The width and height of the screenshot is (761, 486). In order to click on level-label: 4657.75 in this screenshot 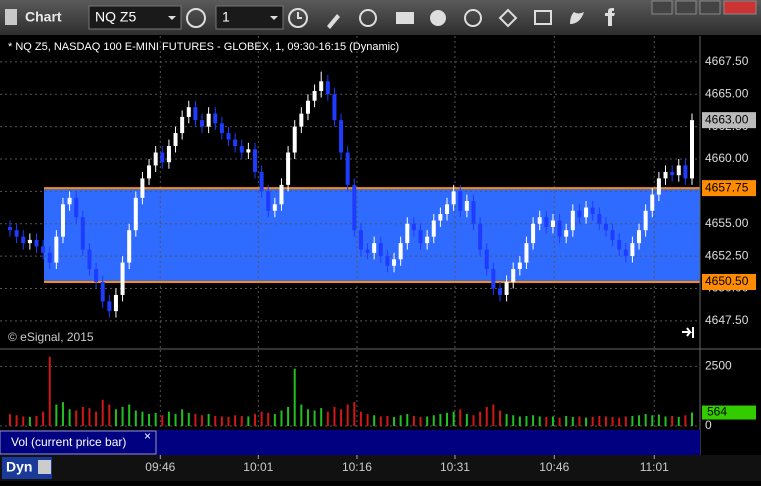, I will do `click(727, 187)`.